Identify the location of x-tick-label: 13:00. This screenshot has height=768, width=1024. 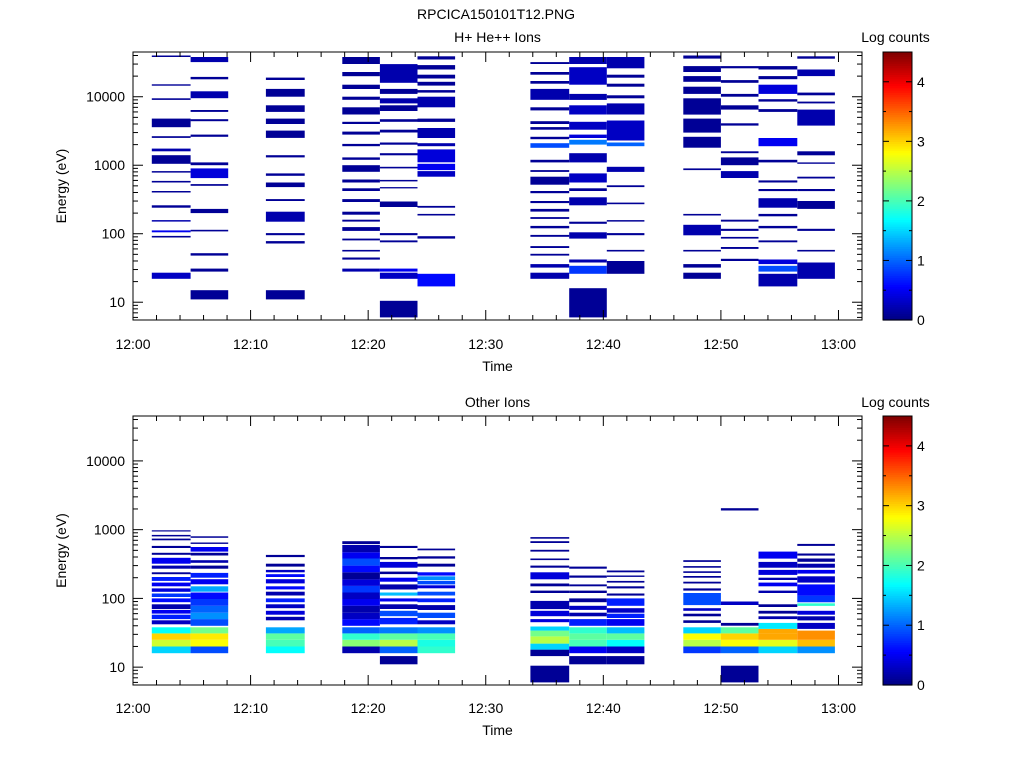
(838, 708).